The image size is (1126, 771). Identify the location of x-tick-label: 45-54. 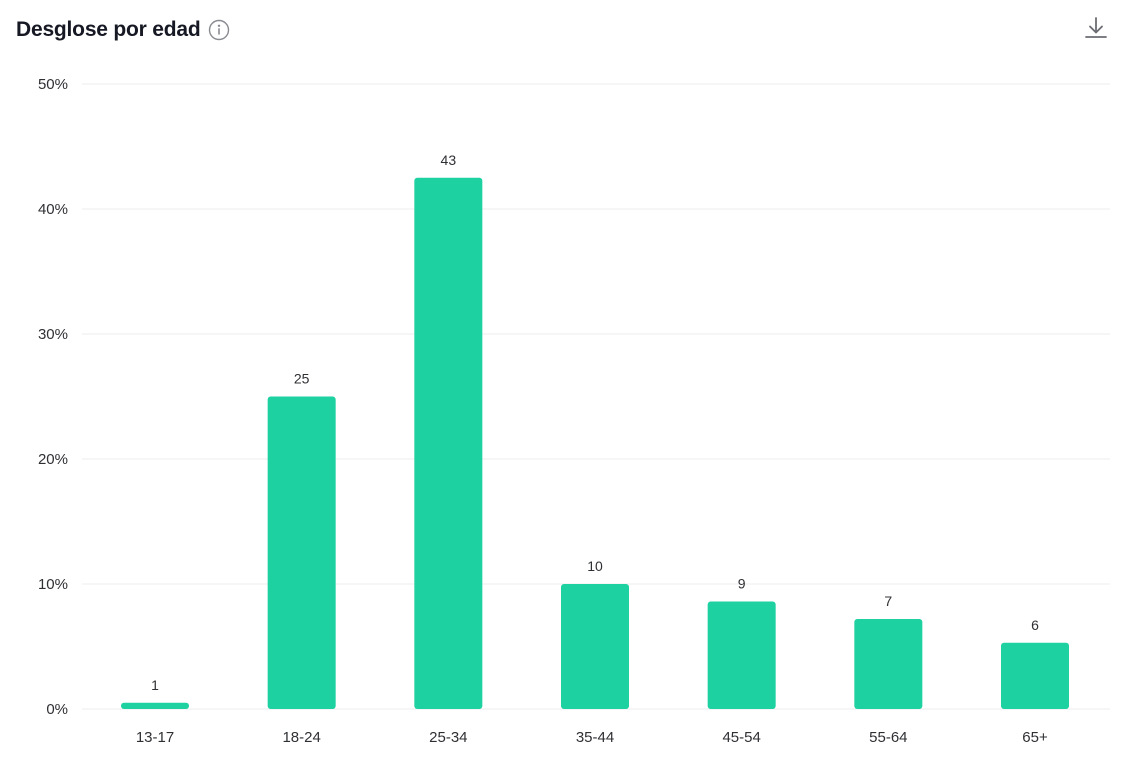
(741, 737).